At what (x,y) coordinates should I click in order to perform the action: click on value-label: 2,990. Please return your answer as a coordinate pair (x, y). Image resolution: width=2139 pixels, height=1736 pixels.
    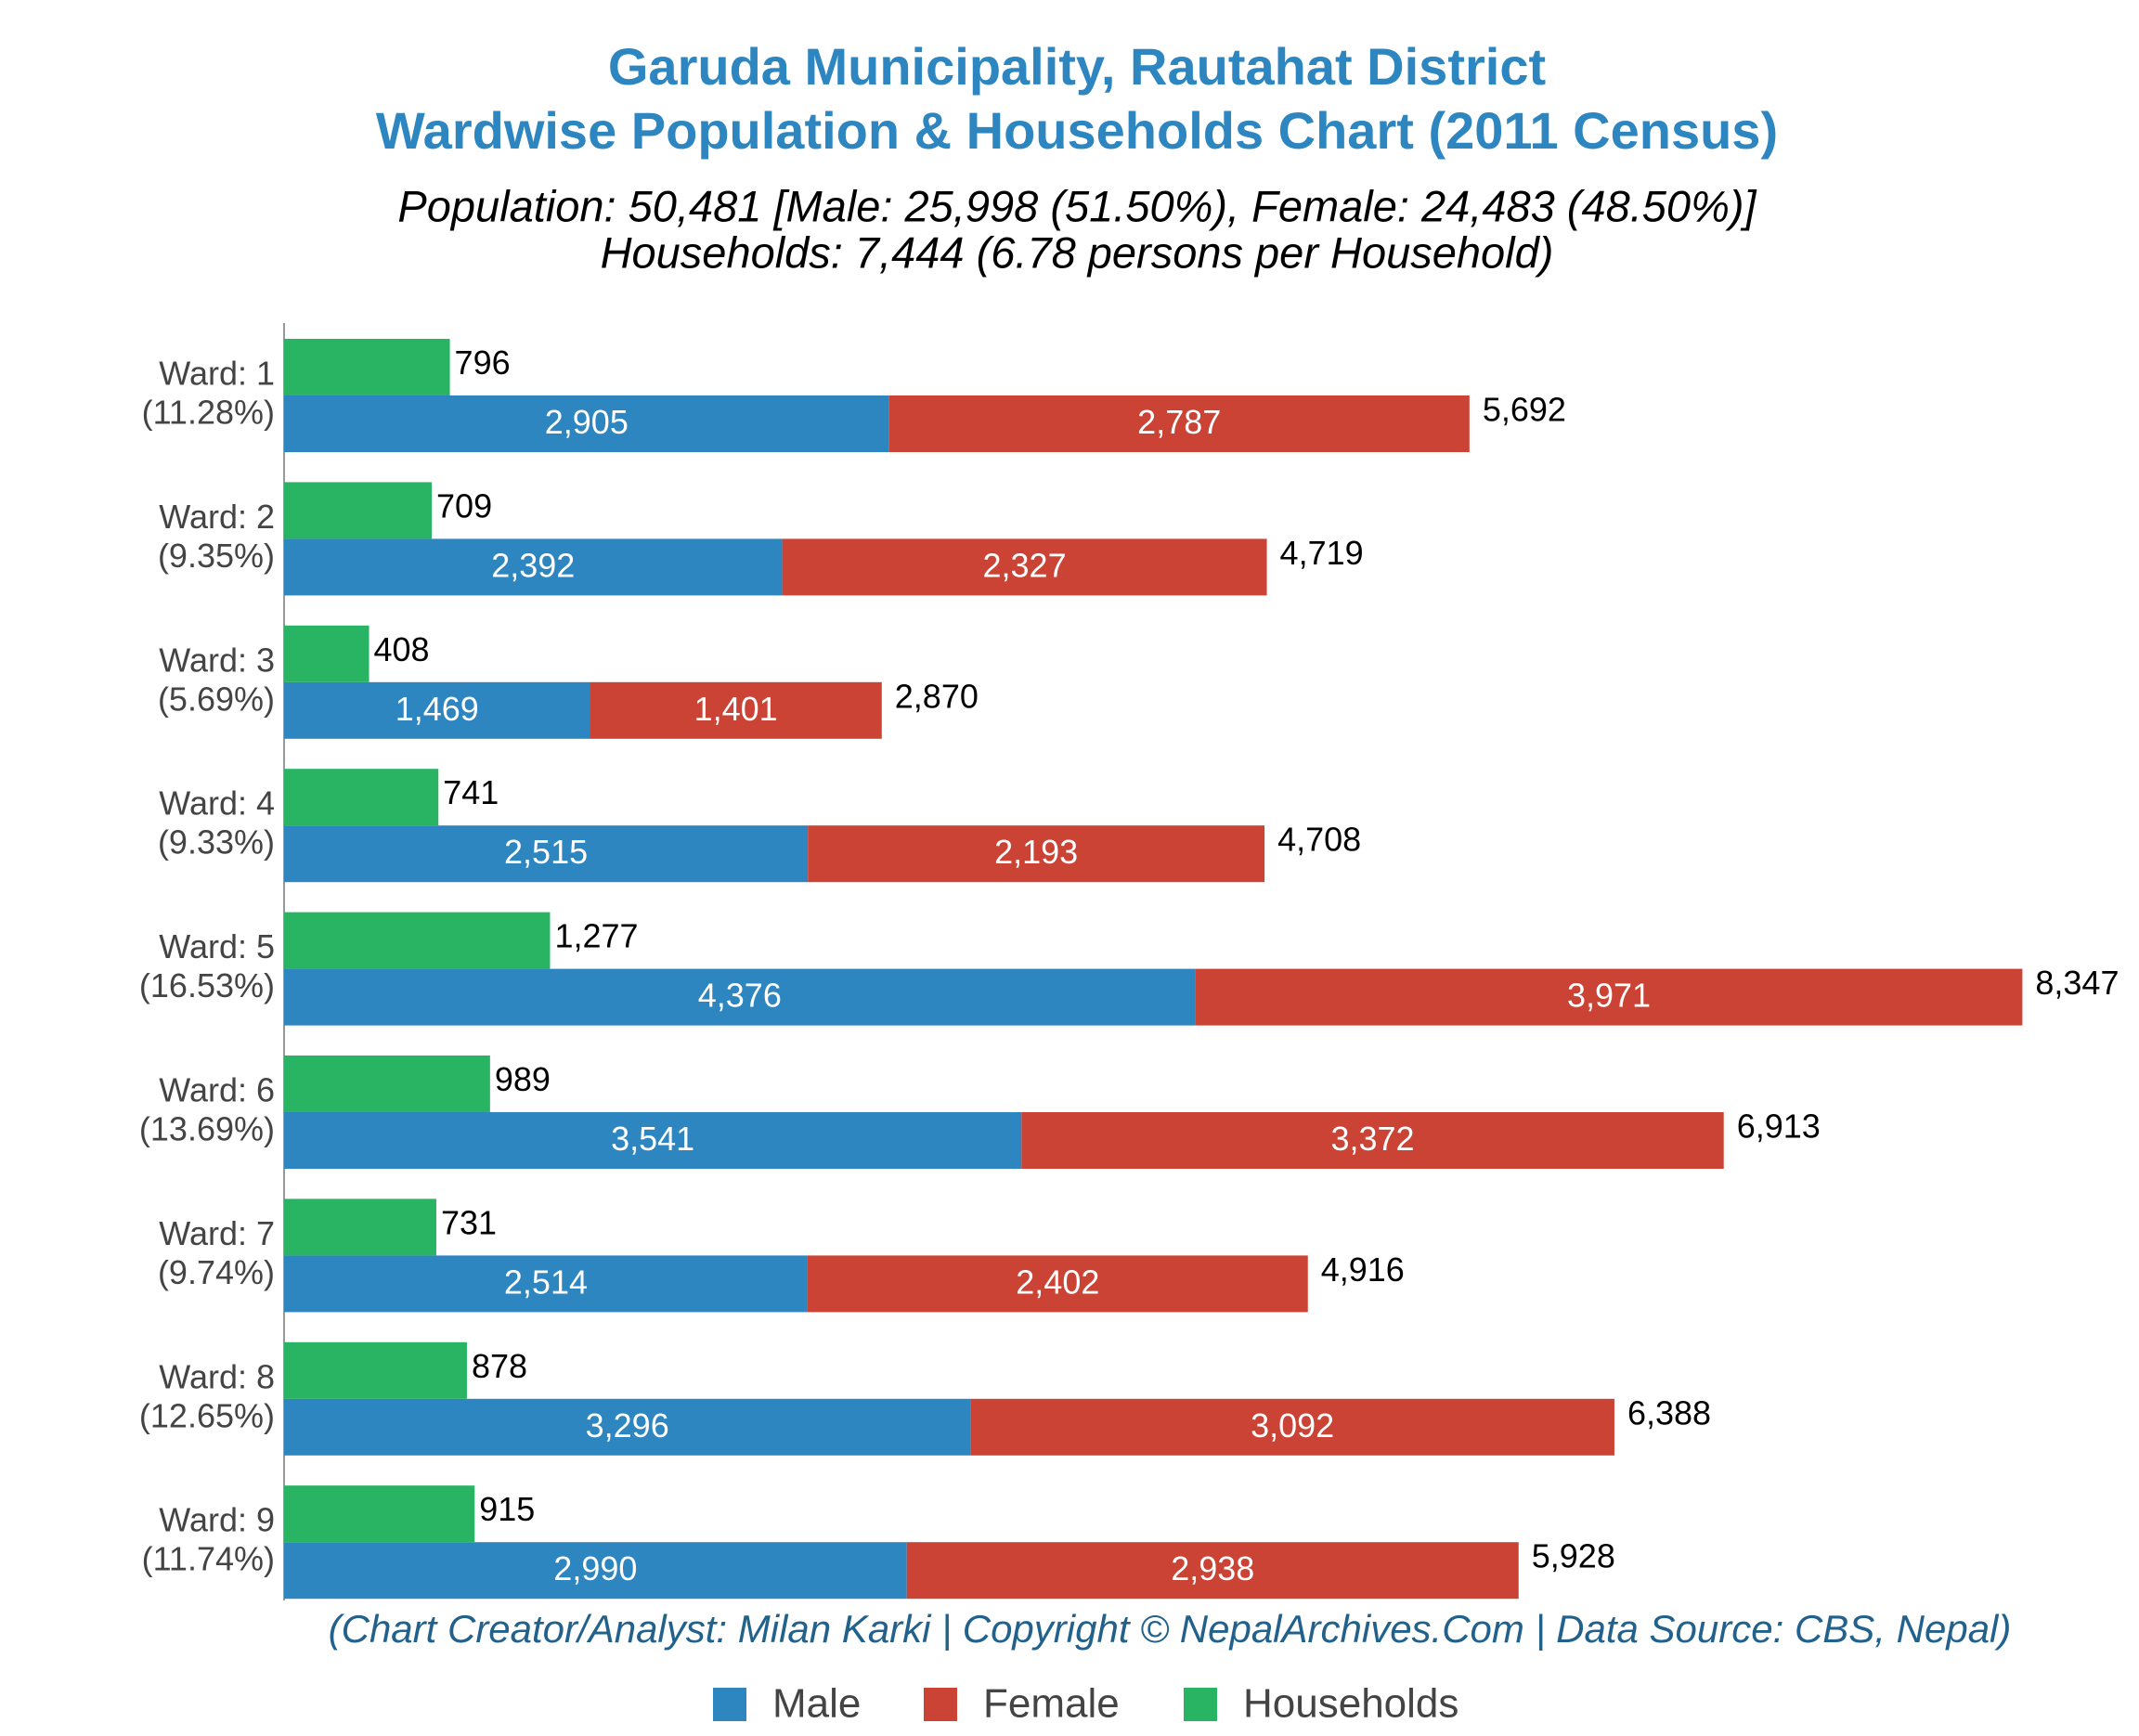
    Looking at the image, I should click on (595, 1568).